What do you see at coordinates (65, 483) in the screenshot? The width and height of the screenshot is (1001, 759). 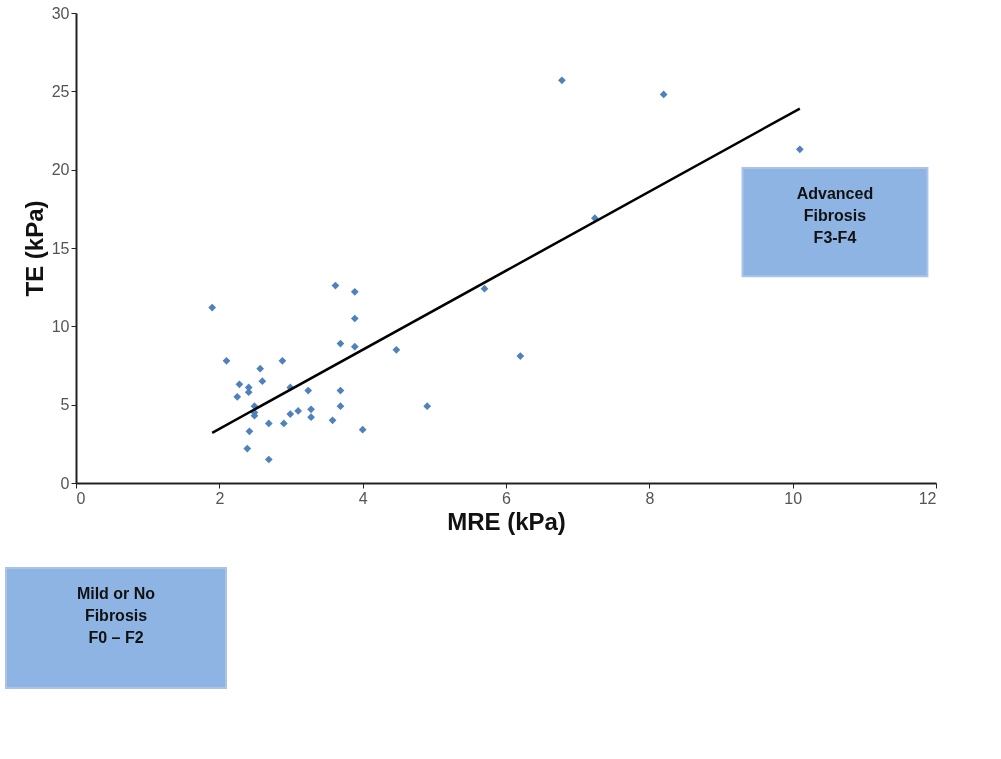 I see `y-tick-label: 0` at bounding box center [65, 483].